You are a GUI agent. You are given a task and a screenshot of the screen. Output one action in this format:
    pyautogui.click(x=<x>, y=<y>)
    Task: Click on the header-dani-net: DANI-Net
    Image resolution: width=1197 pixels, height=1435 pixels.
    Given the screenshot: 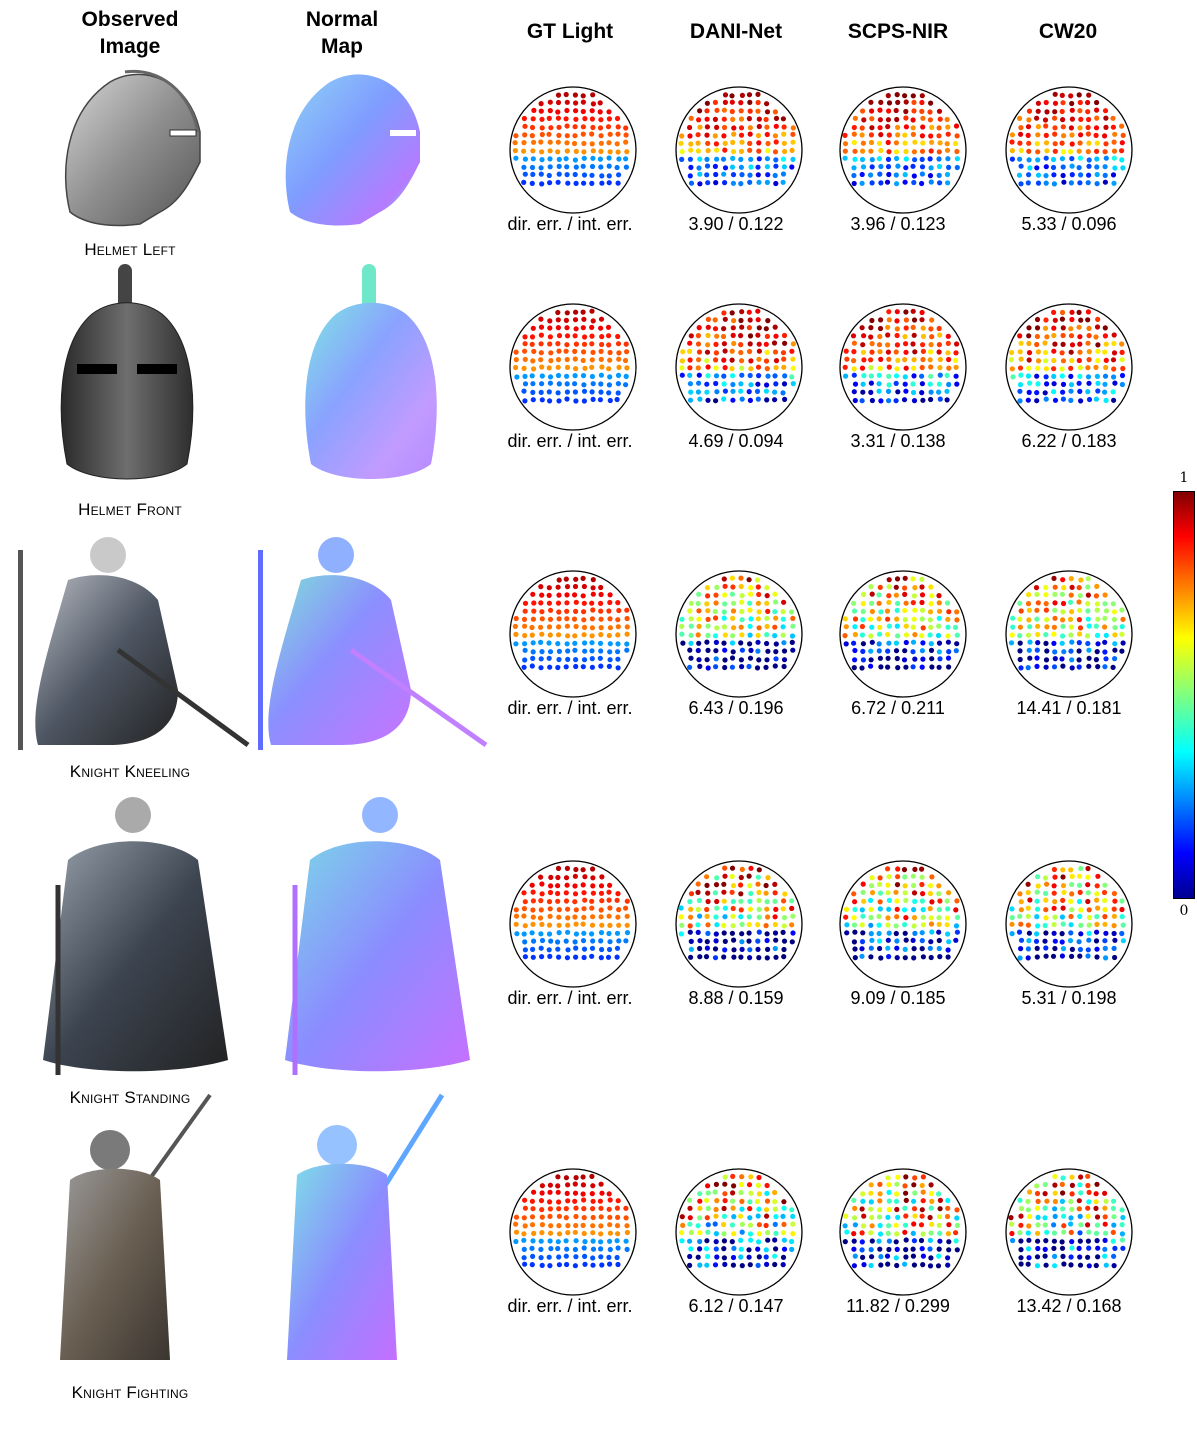 What is the action you would take?
    pyautogui.click(x=736, y=31)
    